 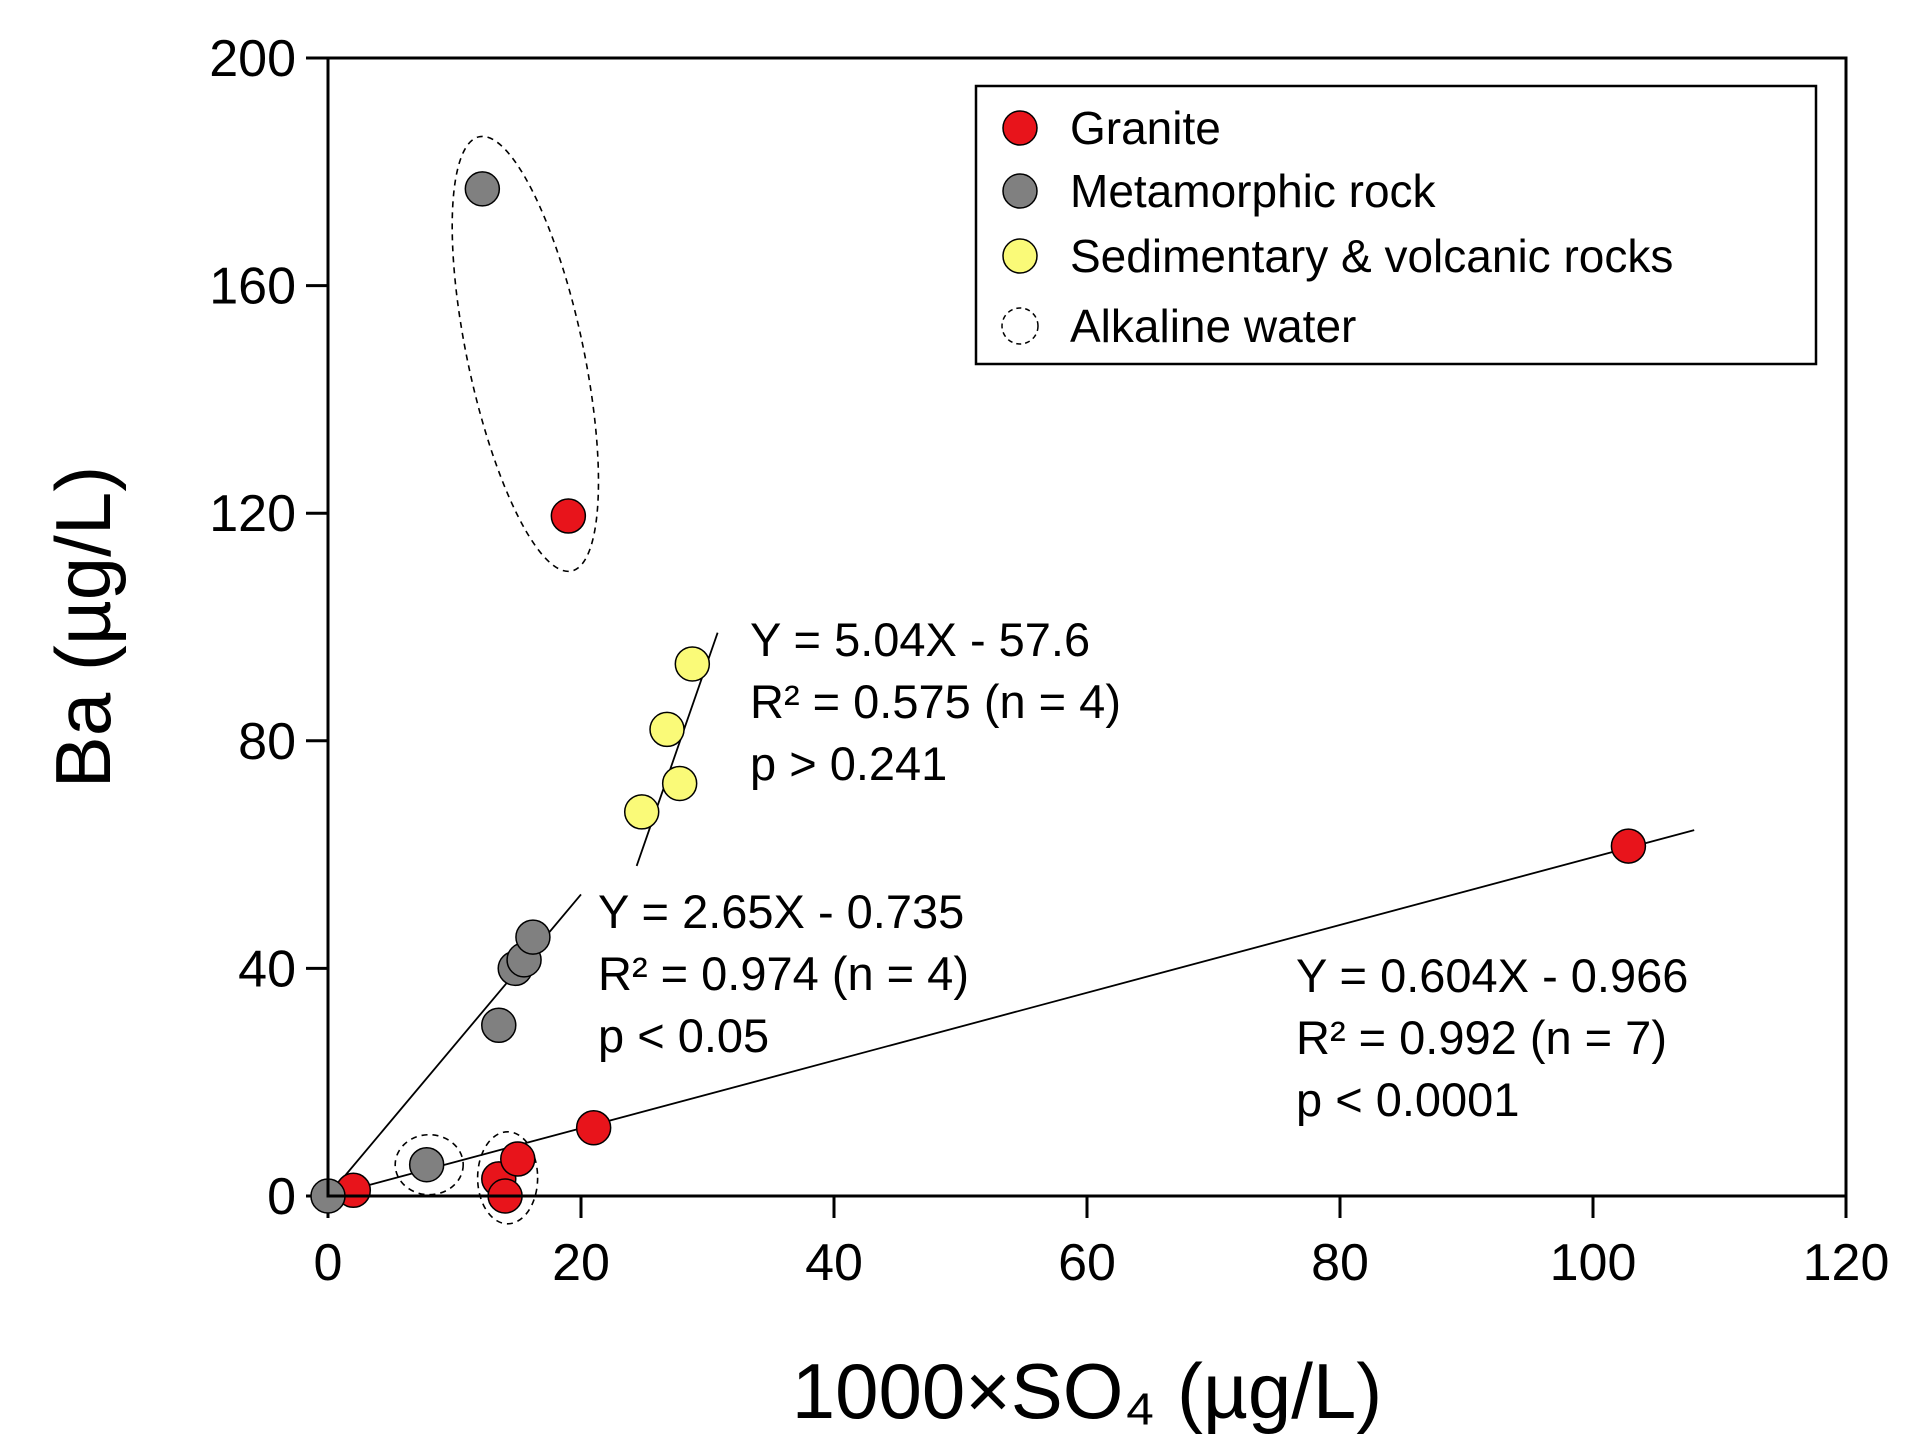 I want to click on y-tick-label-200: 200, so click(x=252, y=59).